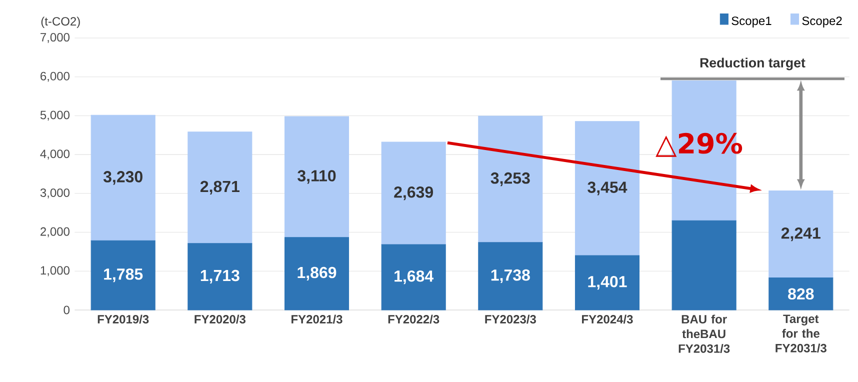  I want to click on data-label: 3,253, so click(510, 179).